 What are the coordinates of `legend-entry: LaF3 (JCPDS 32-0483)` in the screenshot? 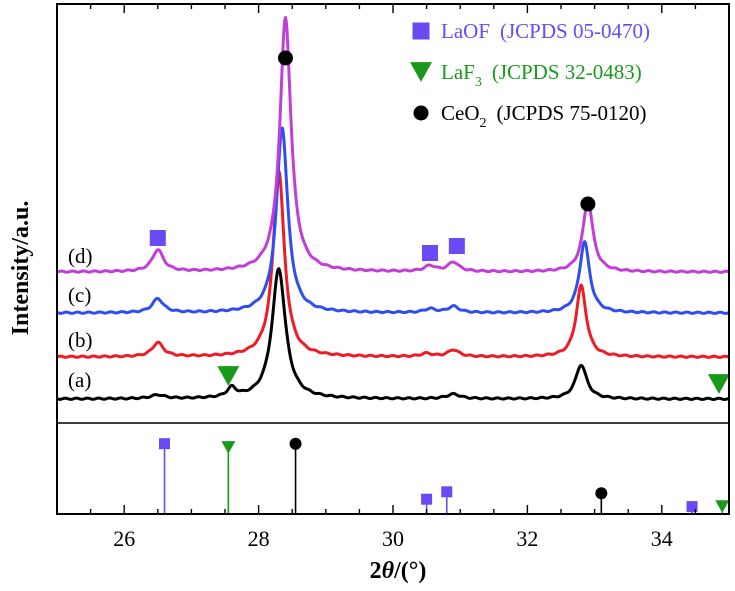 It's located at (541, 75).